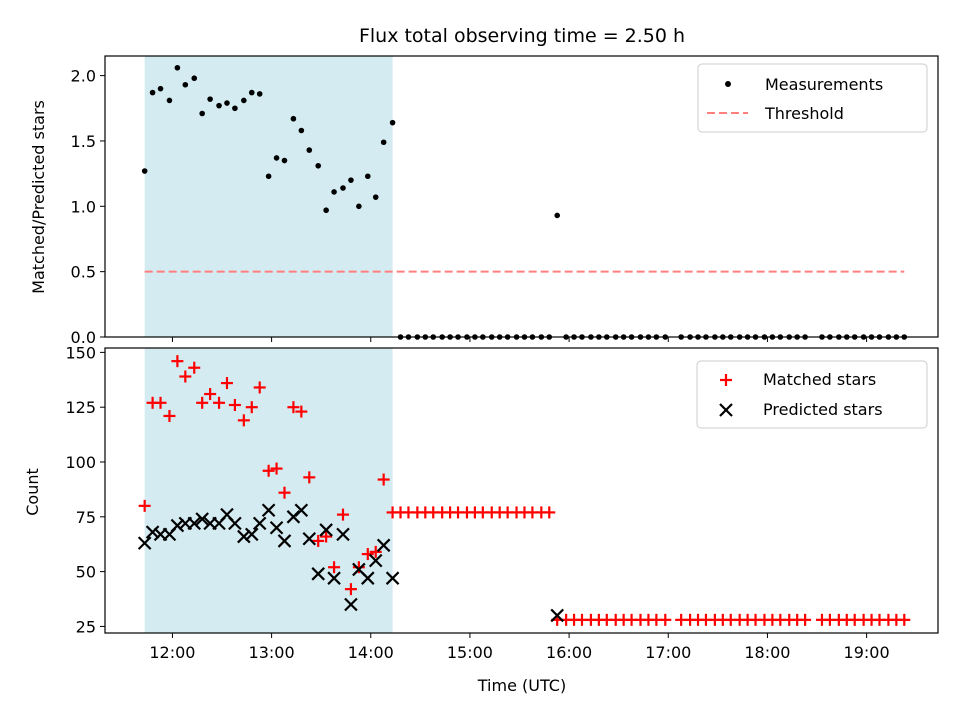 This screenshot has height=720, width=960. I want to click on bottom-y-ticks: 25 50 75 100 125 150, so click(85, 489).